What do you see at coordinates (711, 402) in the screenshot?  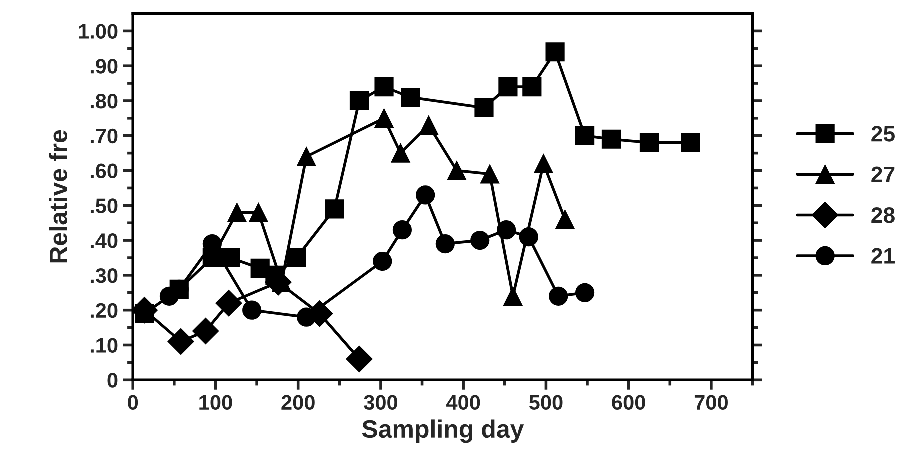 I see `x-tick-label: 700` at bounding box center [711, 402].